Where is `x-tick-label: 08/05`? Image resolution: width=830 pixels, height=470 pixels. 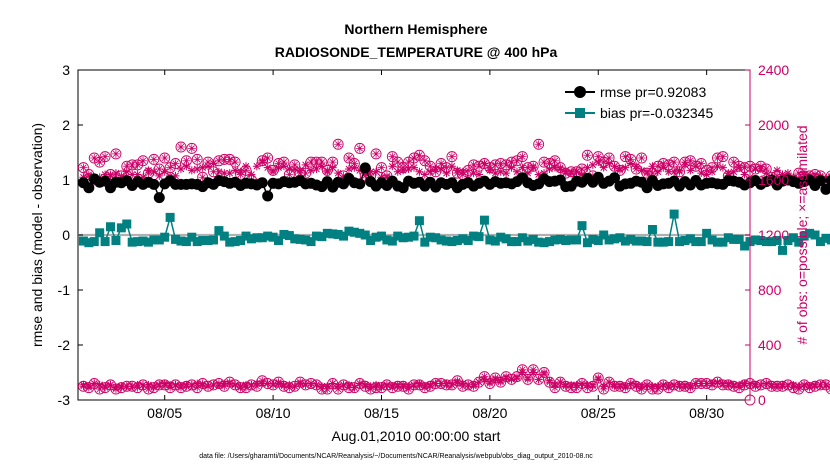 x-tick-label: 08/05 is located at coordinates (164, 413).